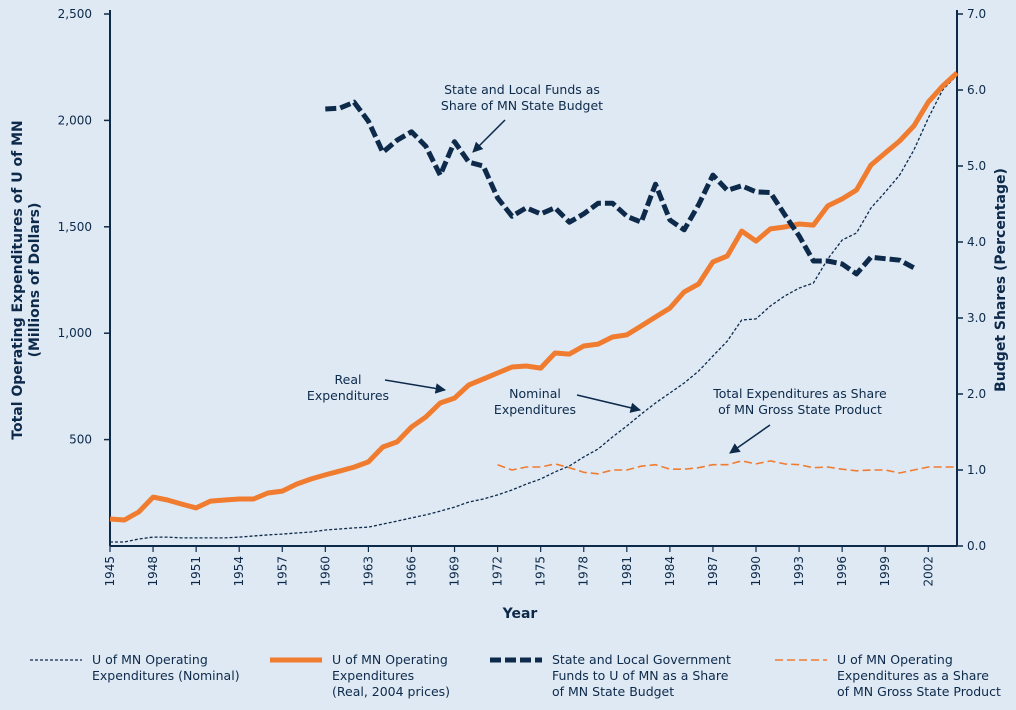 The width and height of the screenshot is (1016, 710). Describe the element at coordinates (535, 401) in the screenshot. I see `annotation: Nominal Expenditures` at that location.